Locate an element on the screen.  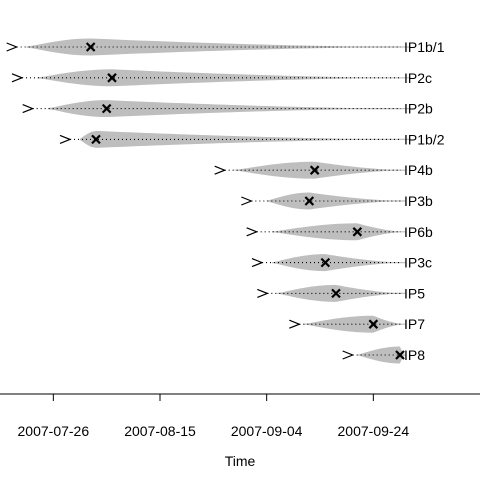
timeline-row: IP7 is located at coordinates (357, 324).